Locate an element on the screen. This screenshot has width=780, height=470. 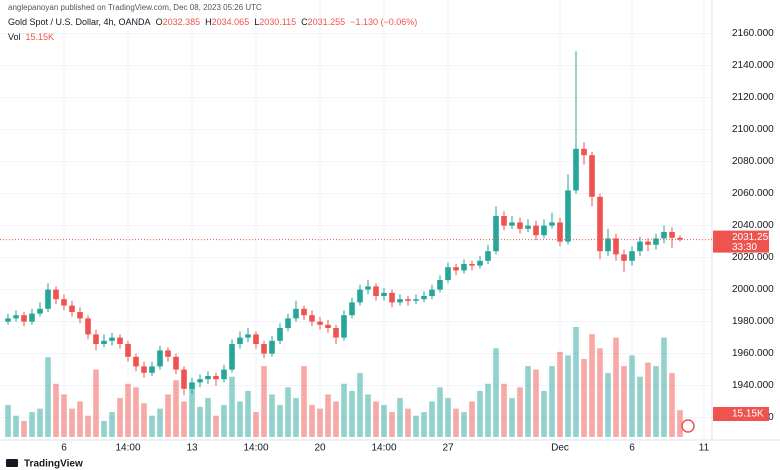
symbol: Gold Spot / U.S. Dollar, 4h, OANDA is located at coordinates (79, 22).